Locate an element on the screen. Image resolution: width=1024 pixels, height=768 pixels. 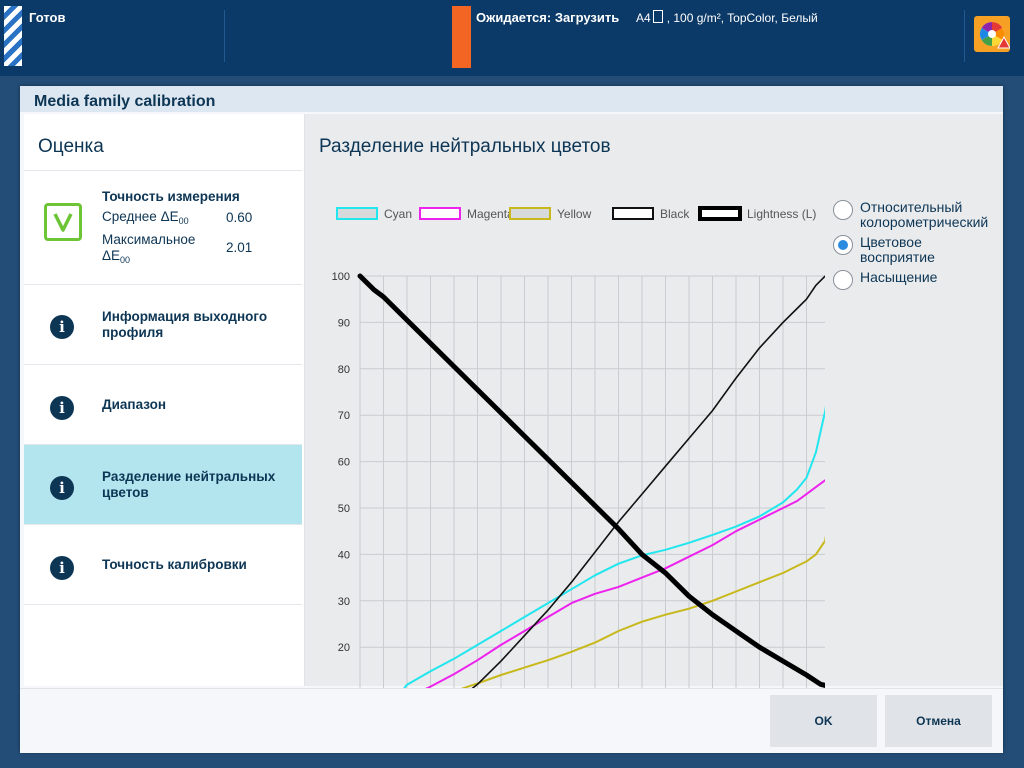
y-tick-label: 60 is located at coordinates (344, 463).